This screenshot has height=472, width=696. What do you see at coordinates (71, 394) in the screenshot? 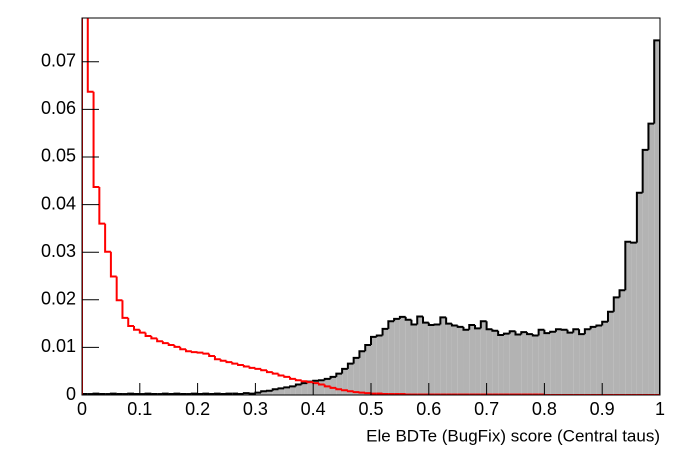
I see `y-tick-label: 0` at bounding box center [71, 394].